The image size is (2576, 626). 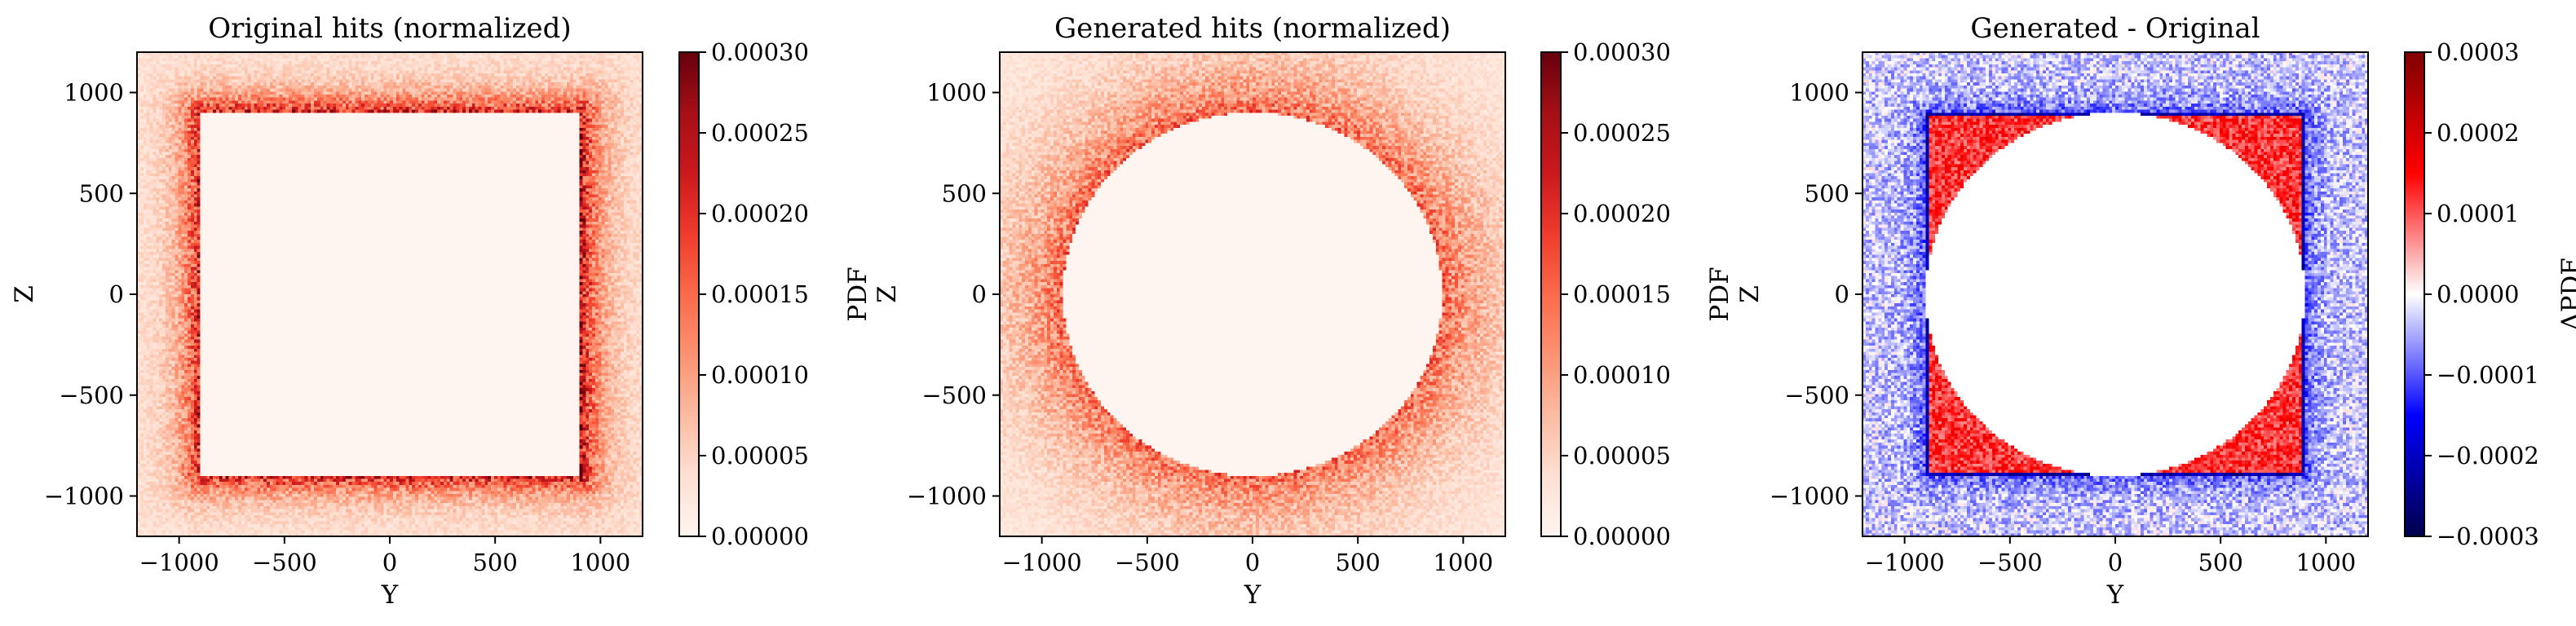 What do you see at coordinates (2115, 28) in the screenshot?
I see `chart-title: Generated - Original` at bounding box center [2115, 28].